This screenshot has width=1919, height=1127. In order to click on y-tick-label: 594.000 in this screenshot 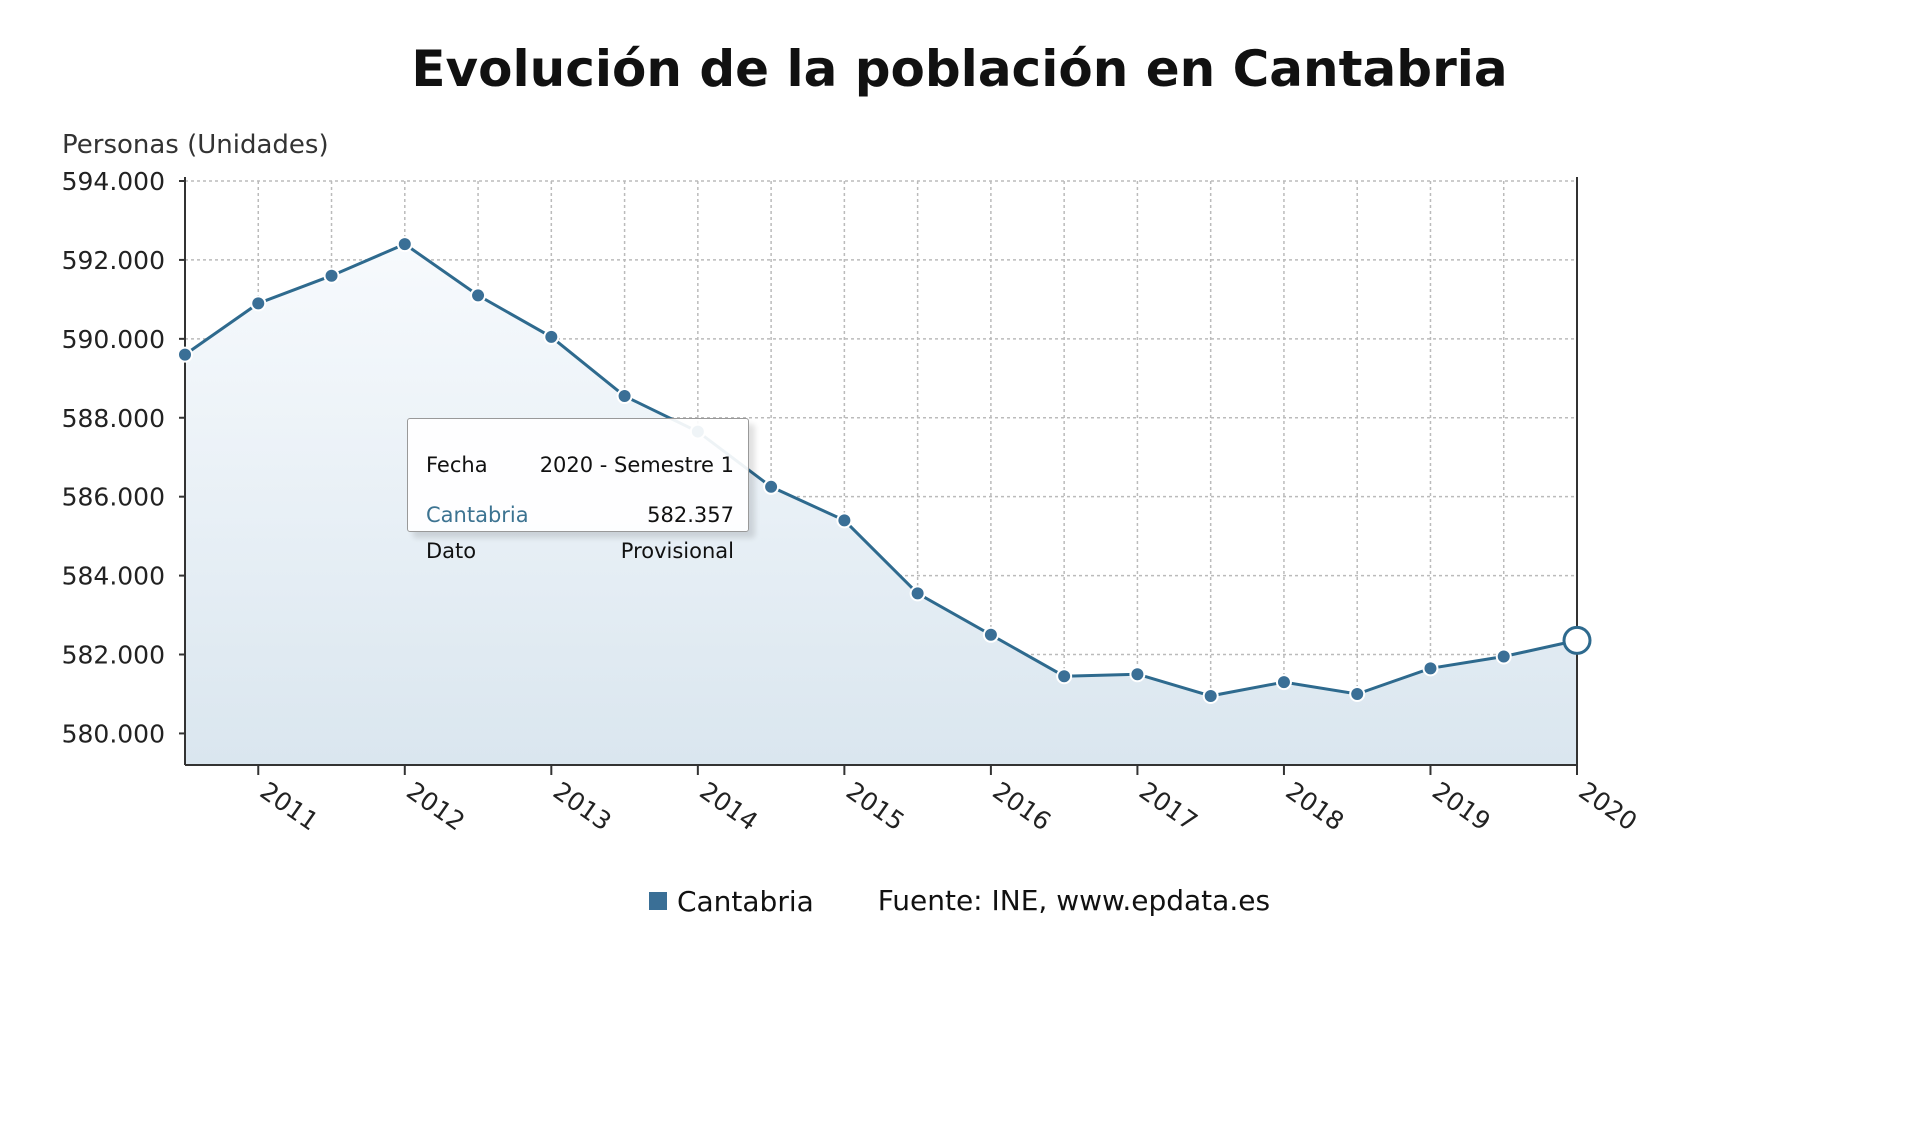, I will do `click(113, 181)`.